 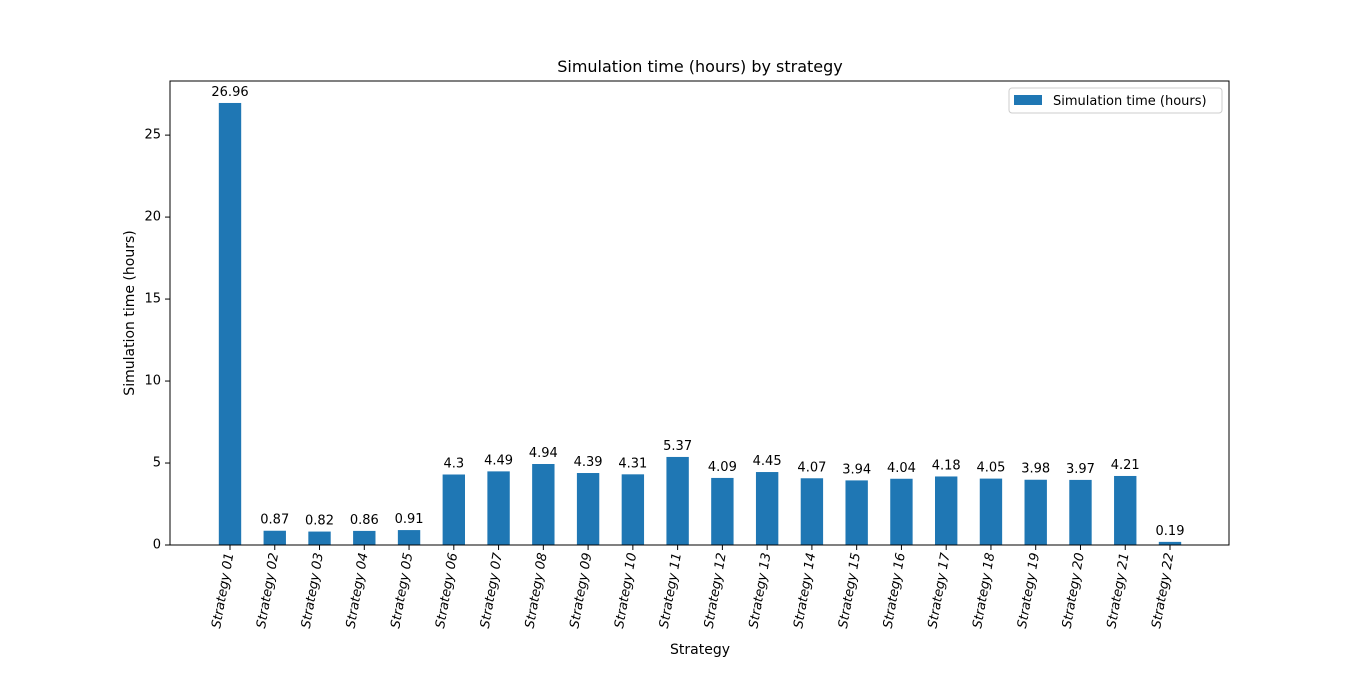 What do you see at coordinates (901, 468) in the screenshot?
I see `bar-value-label: 4.04` at bounding box center [901, 468].